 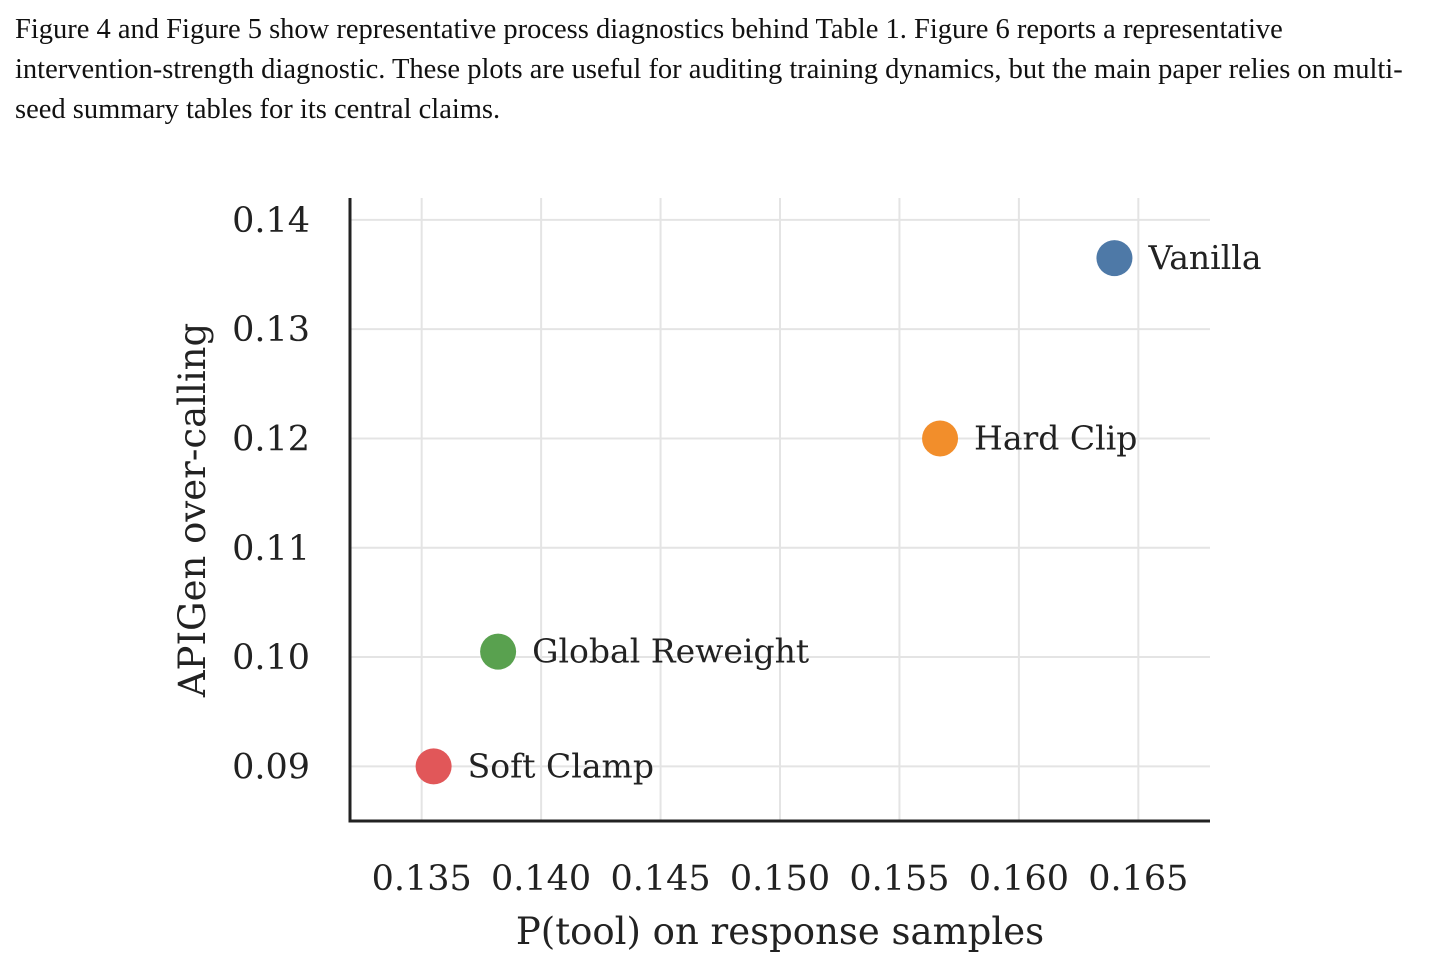 I want to click on y-tick-label: 0.10, so click(x=271, y=658).